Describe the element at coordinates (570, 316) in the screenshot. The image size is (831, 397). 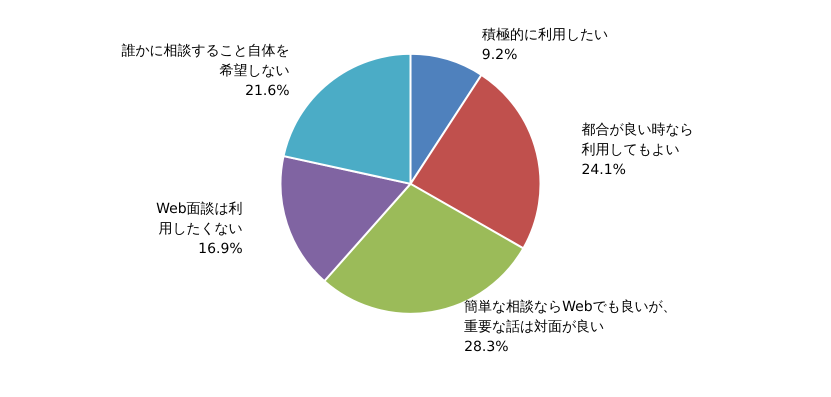
I see `slice-label: 簡単な相談ならWebでも良いが、重要な話は対面が良い` at that location.